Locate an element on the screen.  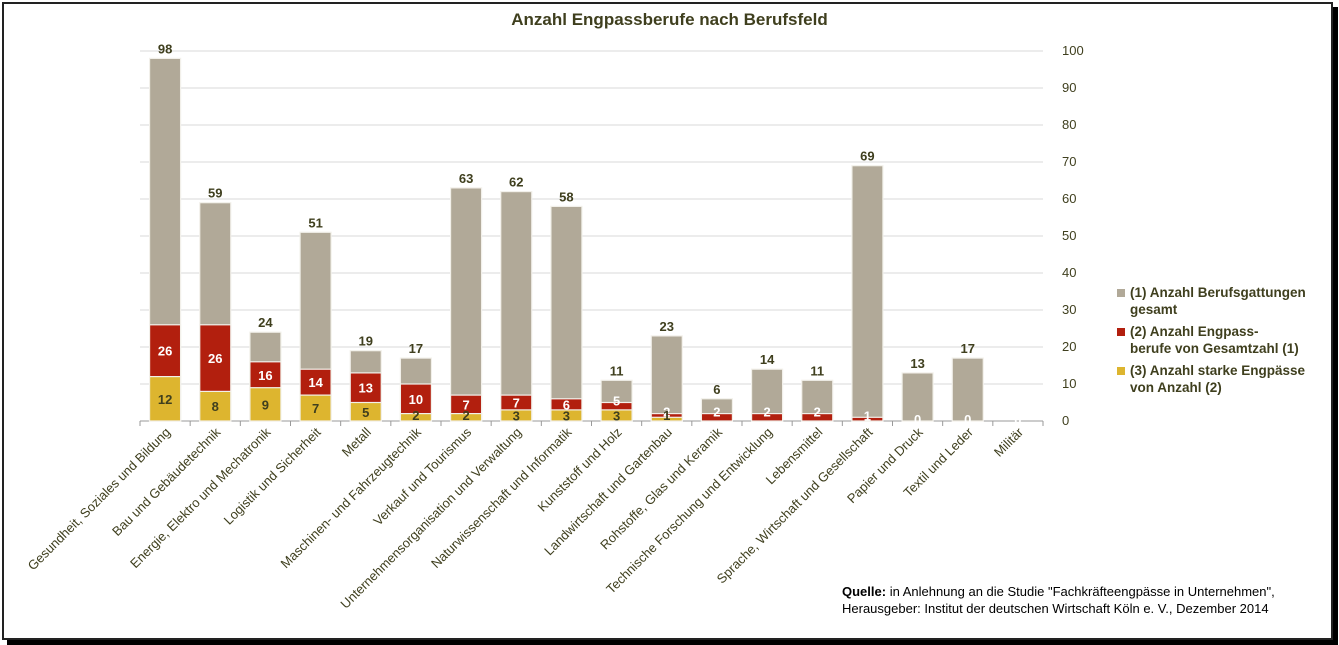
data-label-gesamt: 19 is located at coordinates (366, 341).